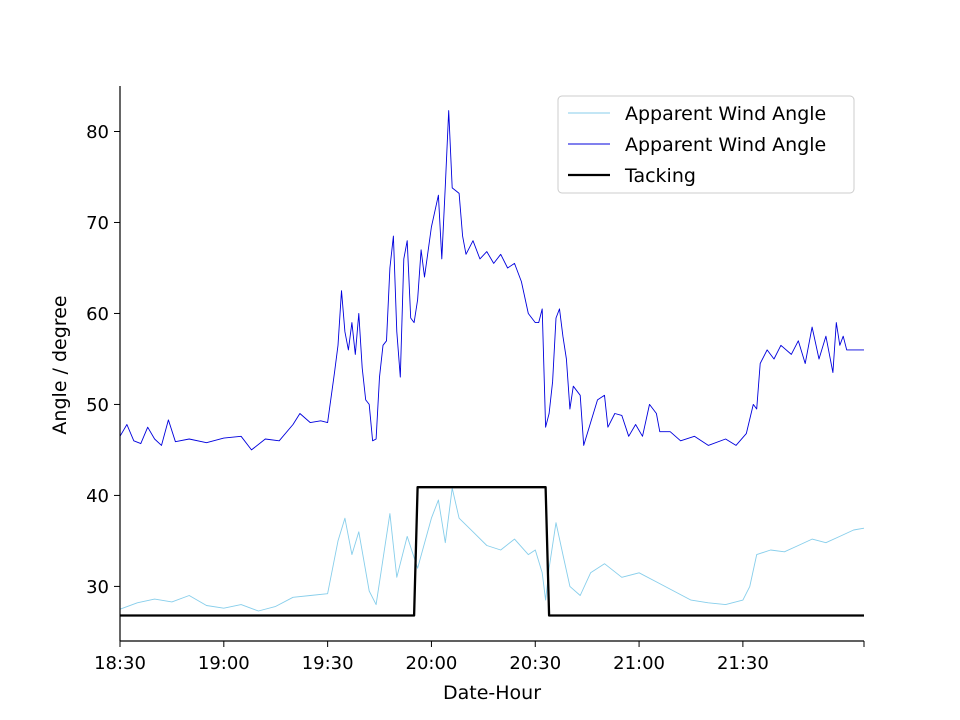  Describe the element at coordinates (660, 176) in the screenshot. I see `legend-label: Tacking` at that location.